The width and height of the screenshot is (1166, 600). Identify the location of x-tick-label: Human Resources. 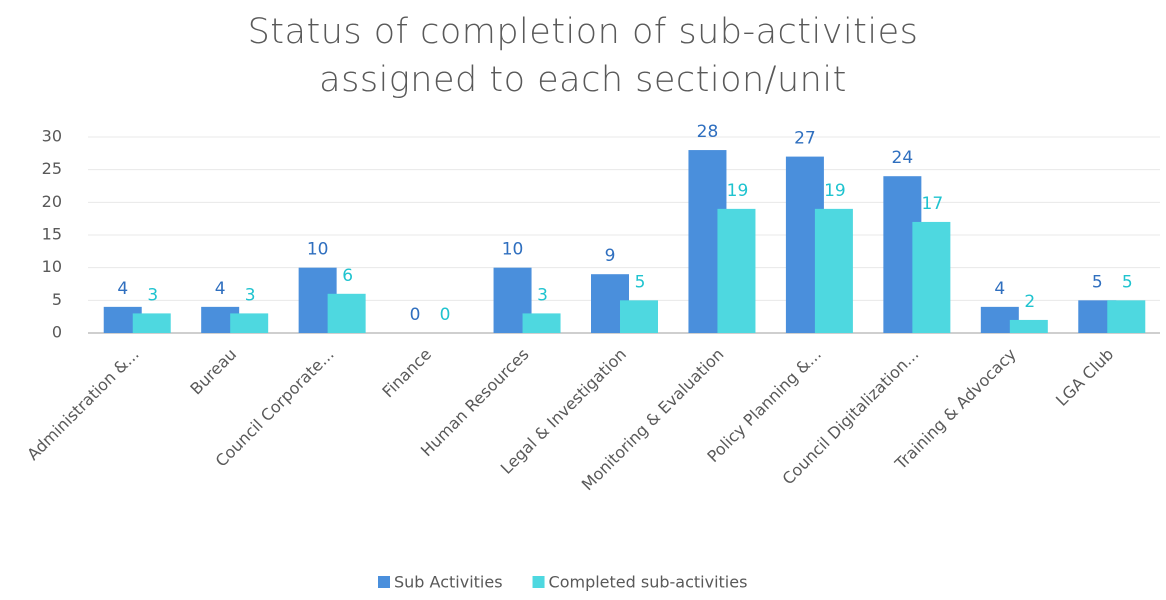
(475, 403).